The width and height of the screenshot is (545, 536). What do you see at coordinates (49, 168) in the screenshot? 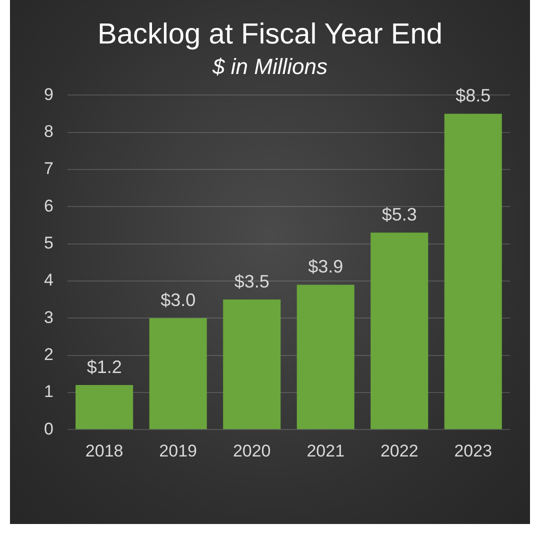
I see `y-tick-label: 7` at bounding box center [49, 168].